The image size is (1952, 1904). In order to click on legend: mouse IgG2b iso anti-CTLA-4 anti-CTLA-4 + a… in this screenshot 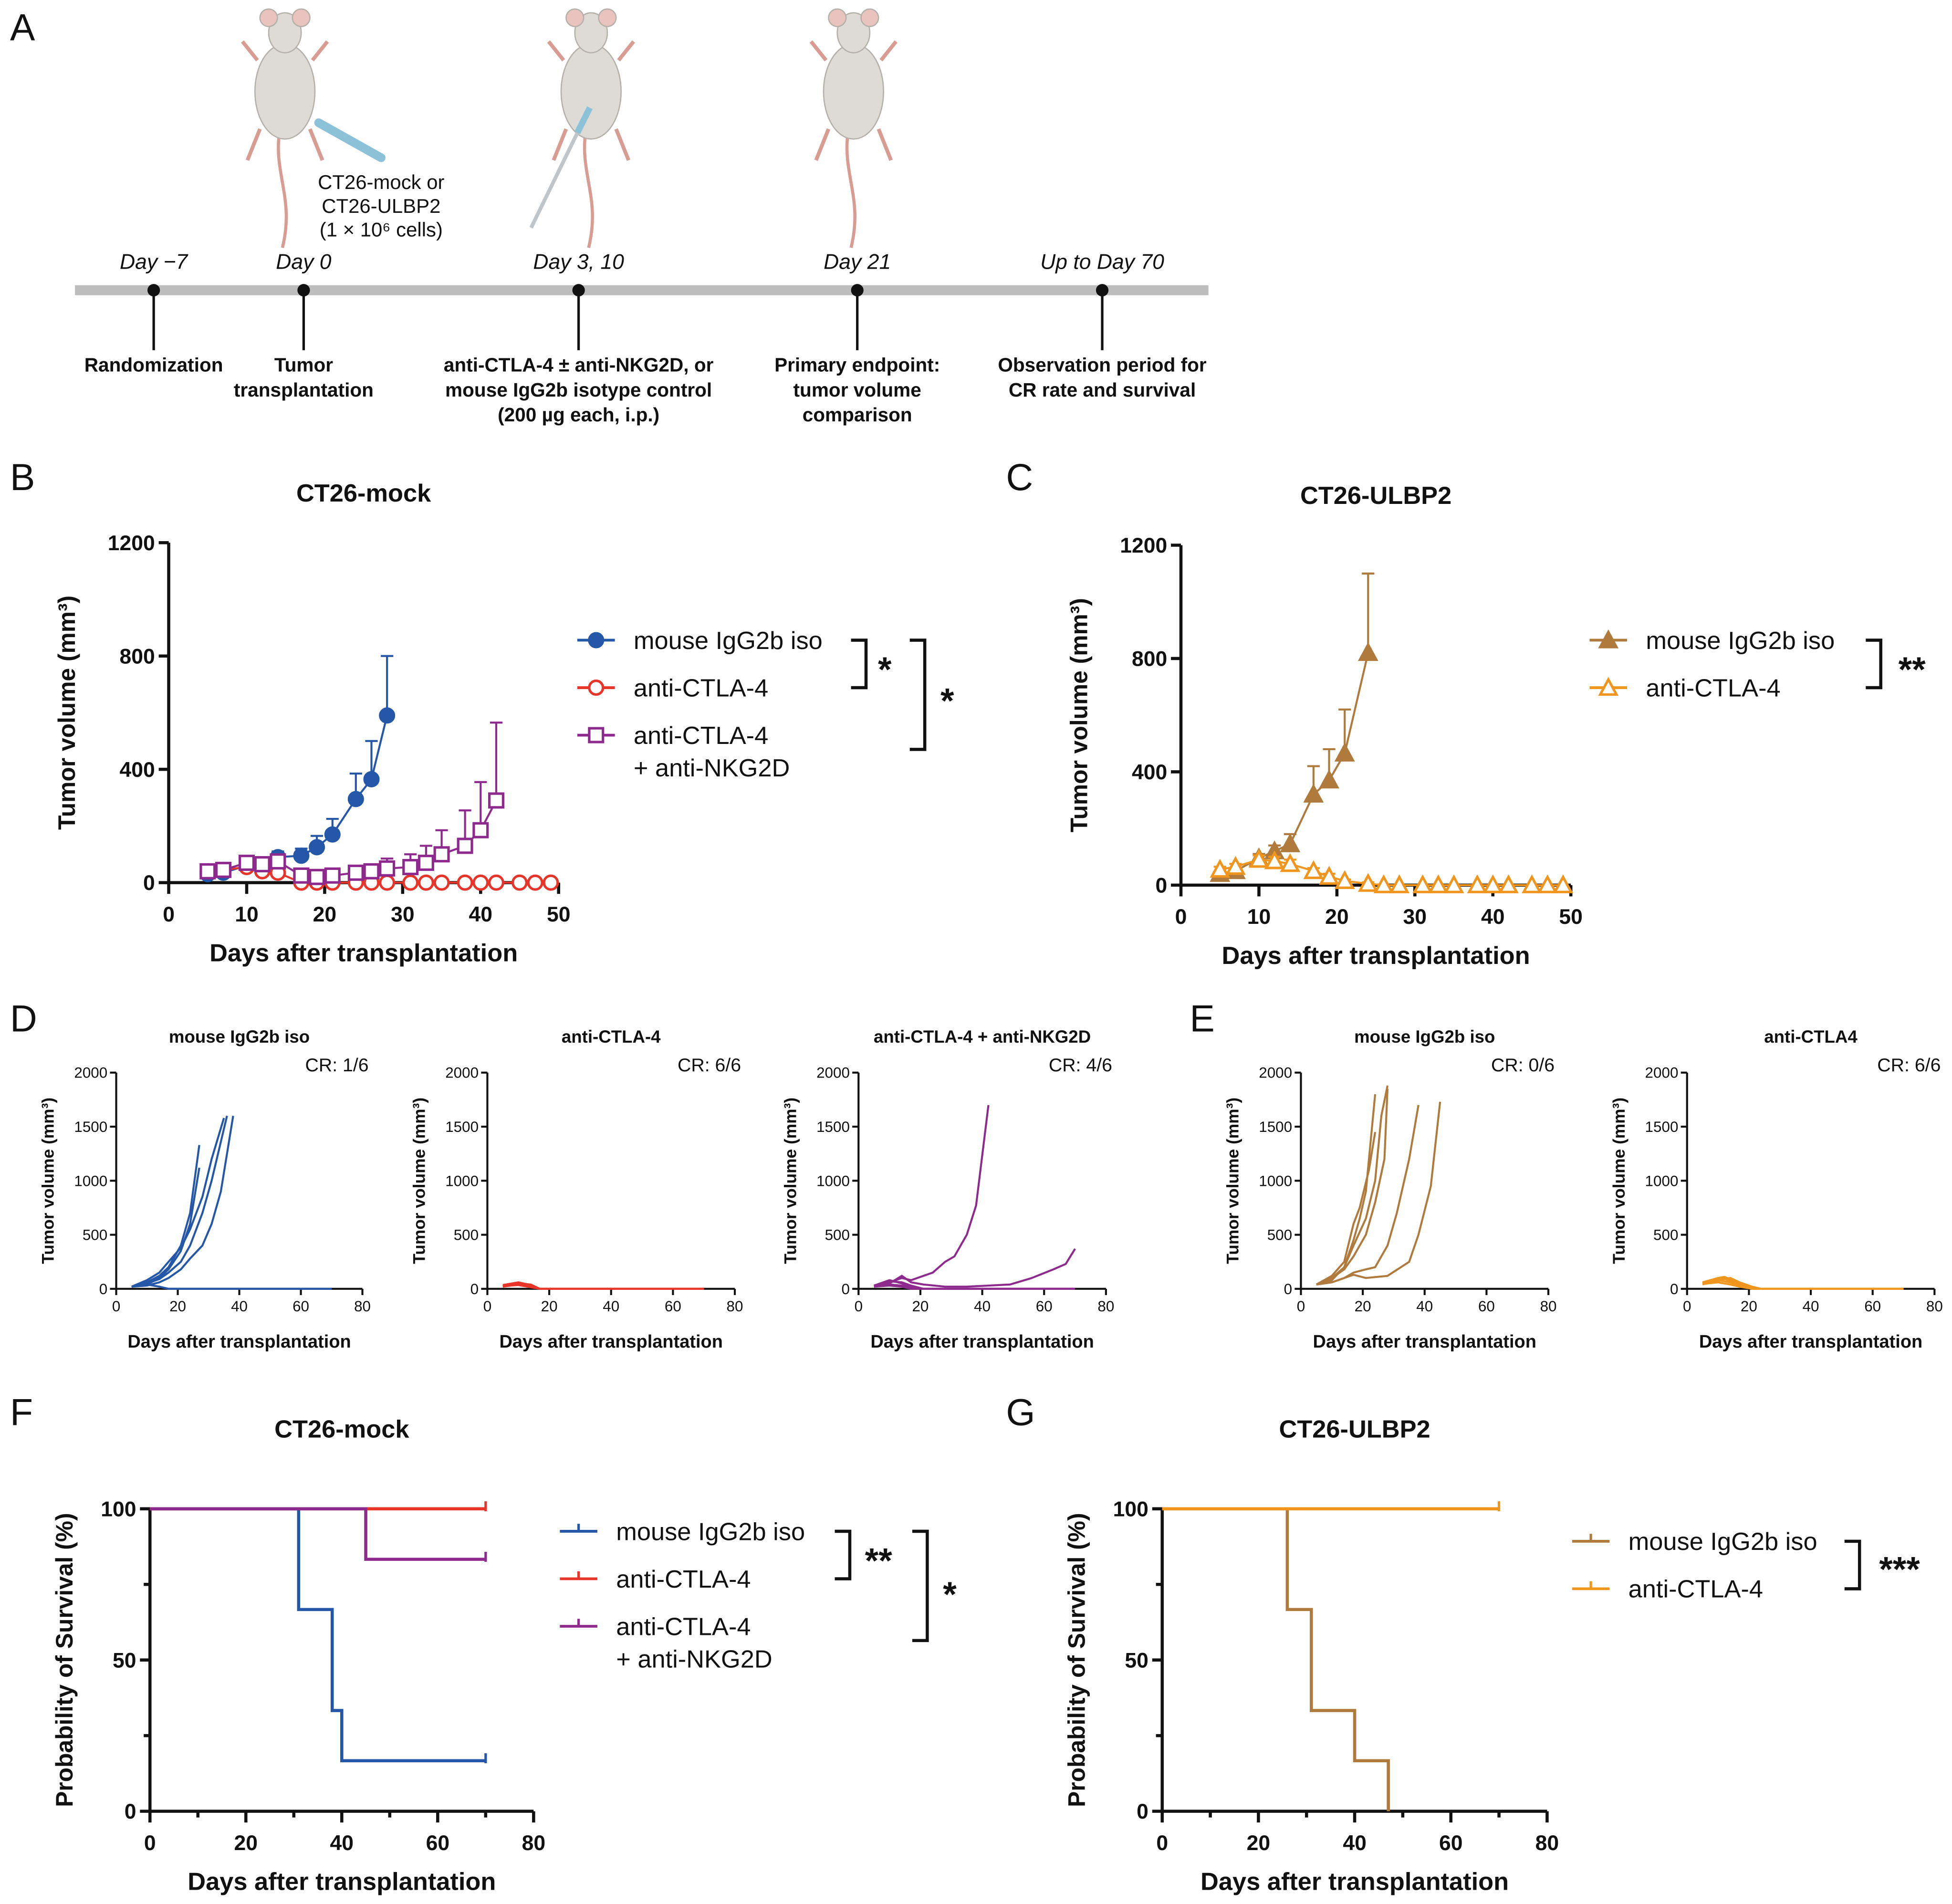, I will do `click(700, 704)`.